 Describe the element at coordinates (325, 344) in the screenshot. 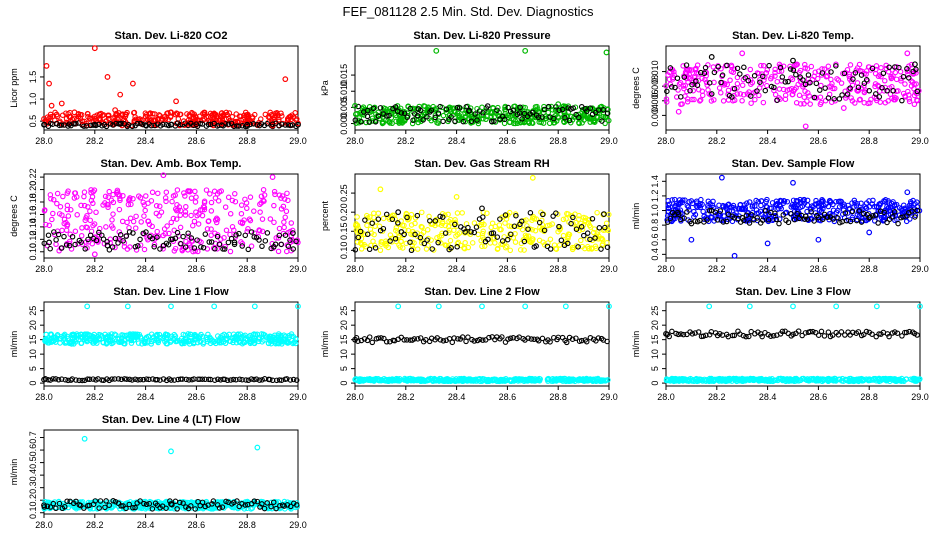

I see `y-axis-label: ml/min` at that location.